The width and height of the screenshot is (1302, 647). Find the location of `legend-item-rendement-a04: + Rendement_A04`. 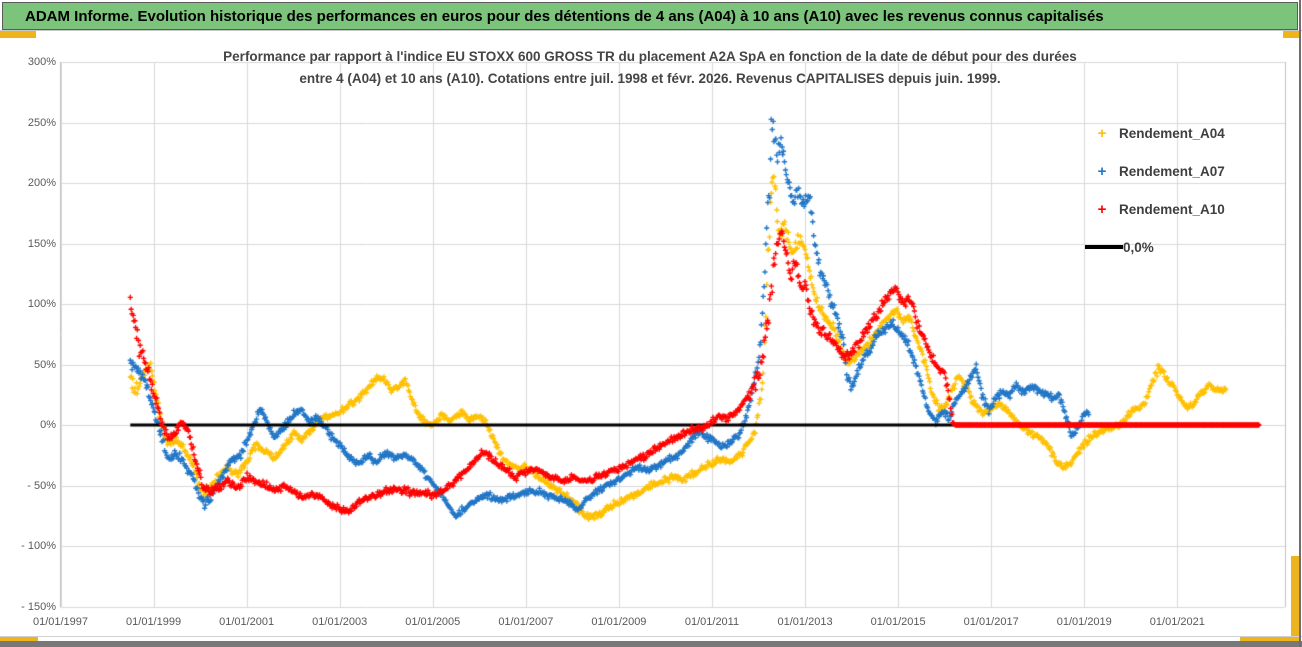

legend-item-rendement-a04: + Rendement_A04 is located at coordinates (1180, 133).